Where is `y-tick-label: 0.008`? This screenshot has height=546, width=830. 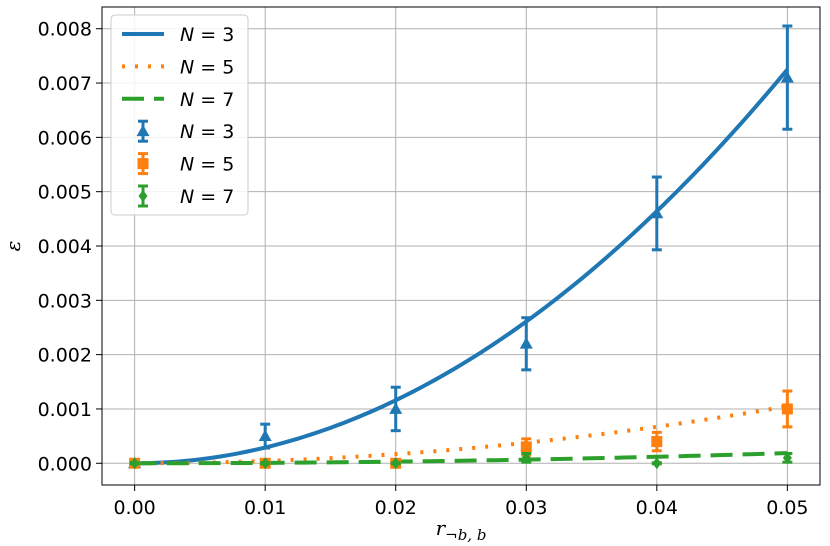 y-tick-label: 0.008 is located at coordinates (65, 30).